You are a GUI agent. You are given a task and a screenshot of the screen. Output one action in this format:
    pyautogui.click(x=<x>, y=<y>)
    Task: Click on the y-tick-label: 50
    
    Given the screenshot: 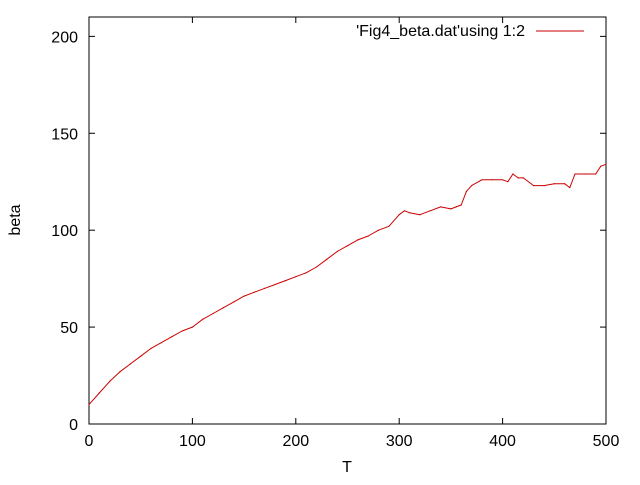 What is the action you would take?
    pyautogui.click(x=69, y=328)
    